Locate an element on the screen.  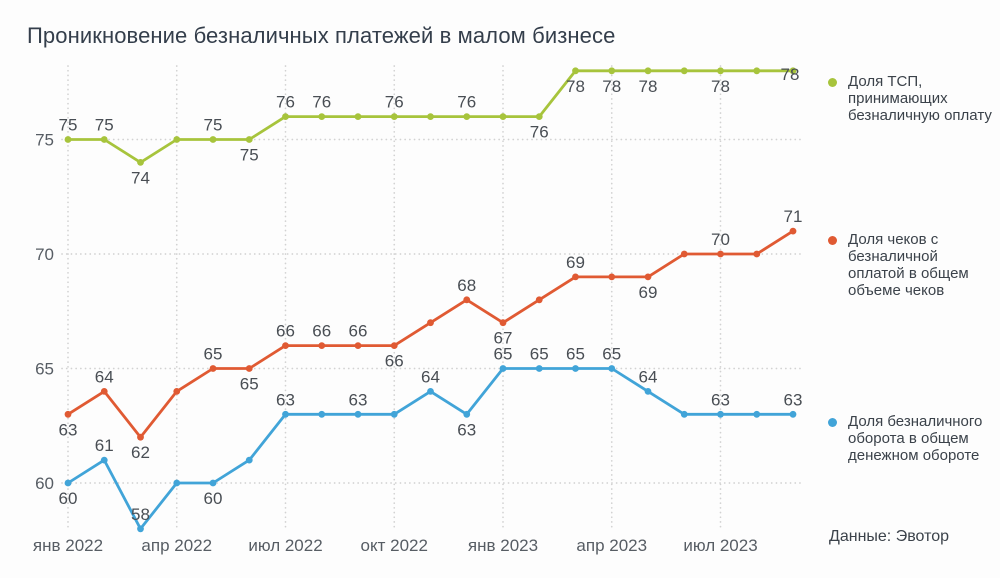
x-tick: окт 2022 is located at coordinates (394, 545).